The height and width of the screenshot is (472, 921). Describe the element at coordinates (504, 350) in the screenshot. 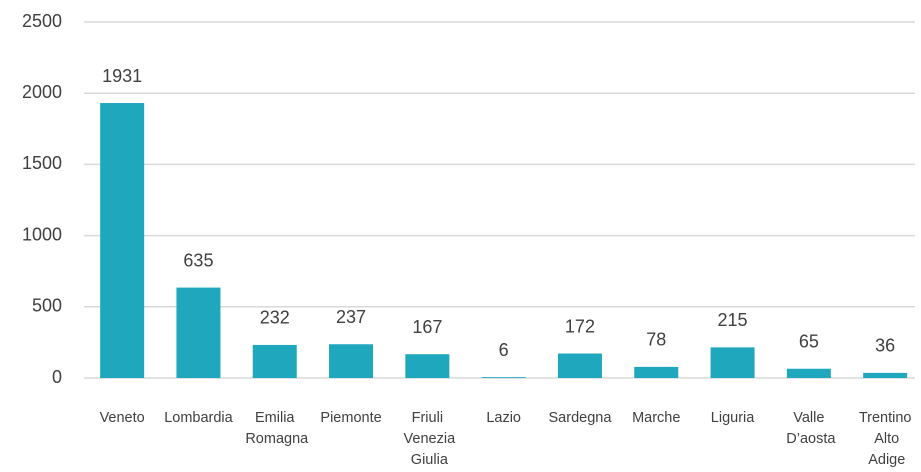

I see `data-label: 6` at that location.